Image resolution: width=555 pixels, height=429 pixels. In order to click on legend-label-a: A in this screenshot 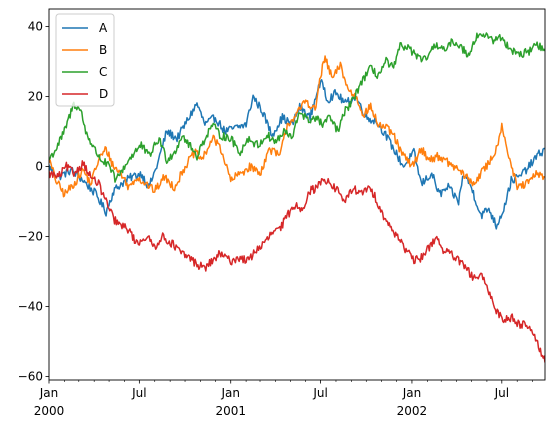, I will do `click(103, 28)`.